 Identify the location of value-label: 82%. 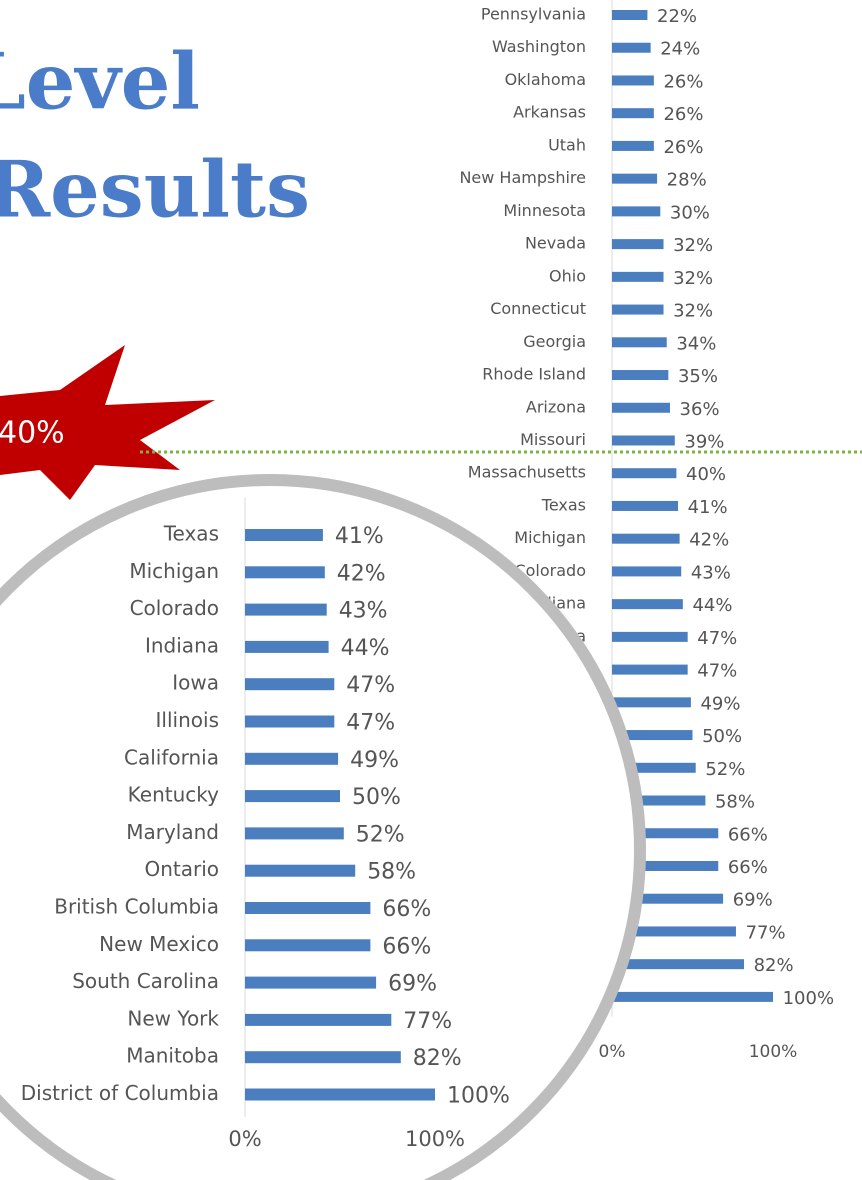
(437, 1058).